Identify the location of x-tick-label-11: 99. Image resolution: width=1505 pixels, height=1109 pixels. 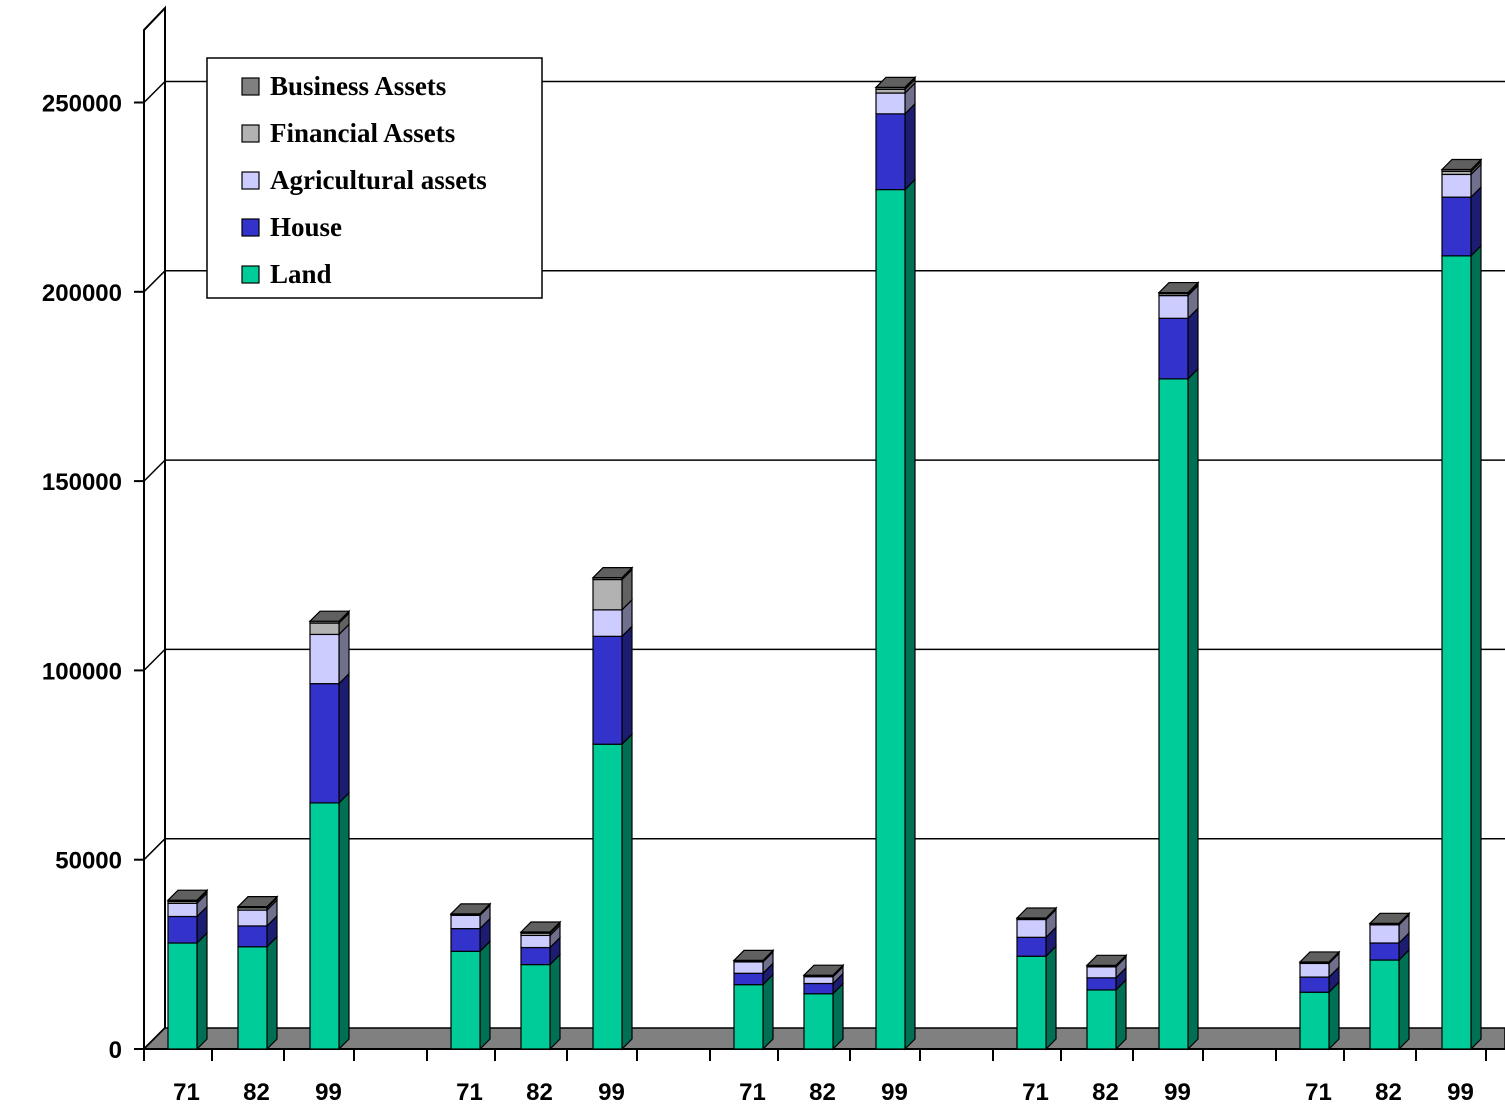
(1177, 1092).